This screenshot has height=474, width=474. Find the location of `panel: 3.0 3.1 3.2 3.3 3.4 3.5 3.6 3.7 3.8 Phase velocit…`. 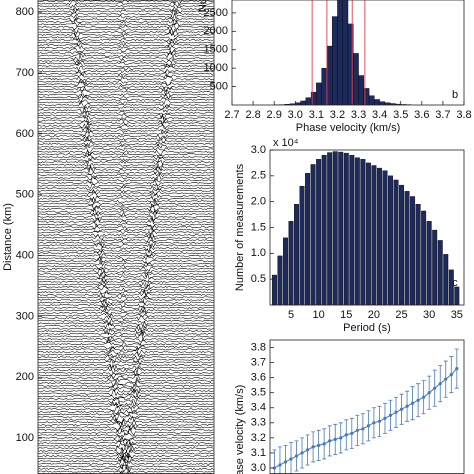

panel: 3.0 3.1 3.2 3.3 3.4 3.5 3.6 3.7 3.8 Phase velocit… is located at coordinates (349, 406).